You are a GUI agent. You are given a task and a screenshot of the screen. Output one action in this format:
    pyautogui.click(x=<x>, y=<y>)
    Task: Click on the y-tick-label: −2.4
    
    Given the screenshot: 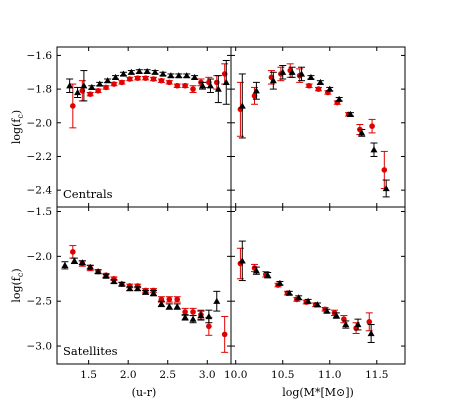 What is the action you would take?
    pyautogui.click(x=40, y=191)
    